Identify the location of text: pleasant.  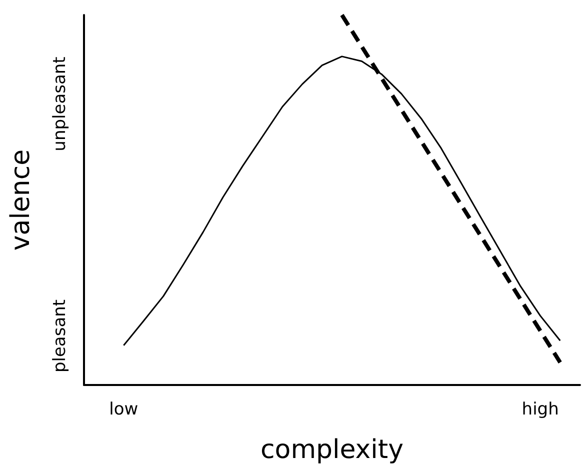
(60, 336).